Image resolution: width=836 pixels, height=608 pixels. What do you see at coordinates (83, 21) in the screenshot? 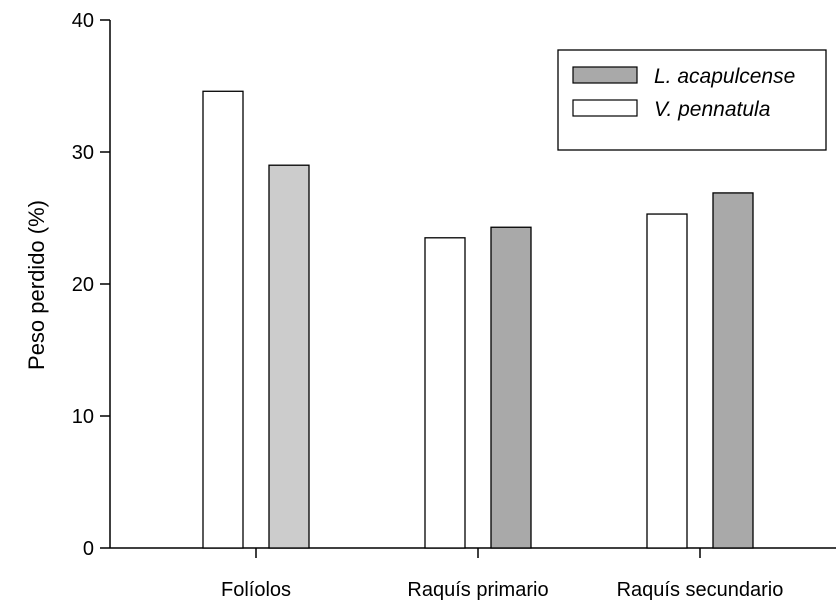
I see `y-tick-label: 40` at bounding box center [83, 21].